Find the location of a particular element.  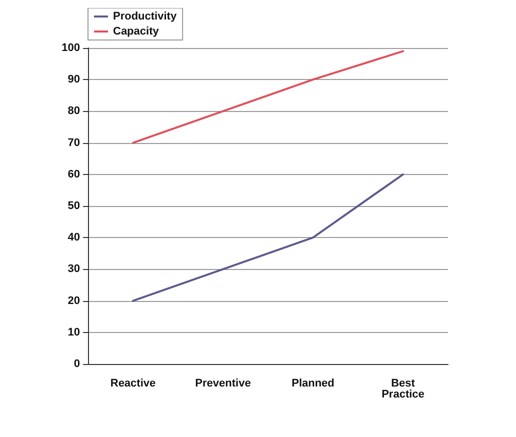

y-tick-label: 60 is located at coordinates (74, 174).